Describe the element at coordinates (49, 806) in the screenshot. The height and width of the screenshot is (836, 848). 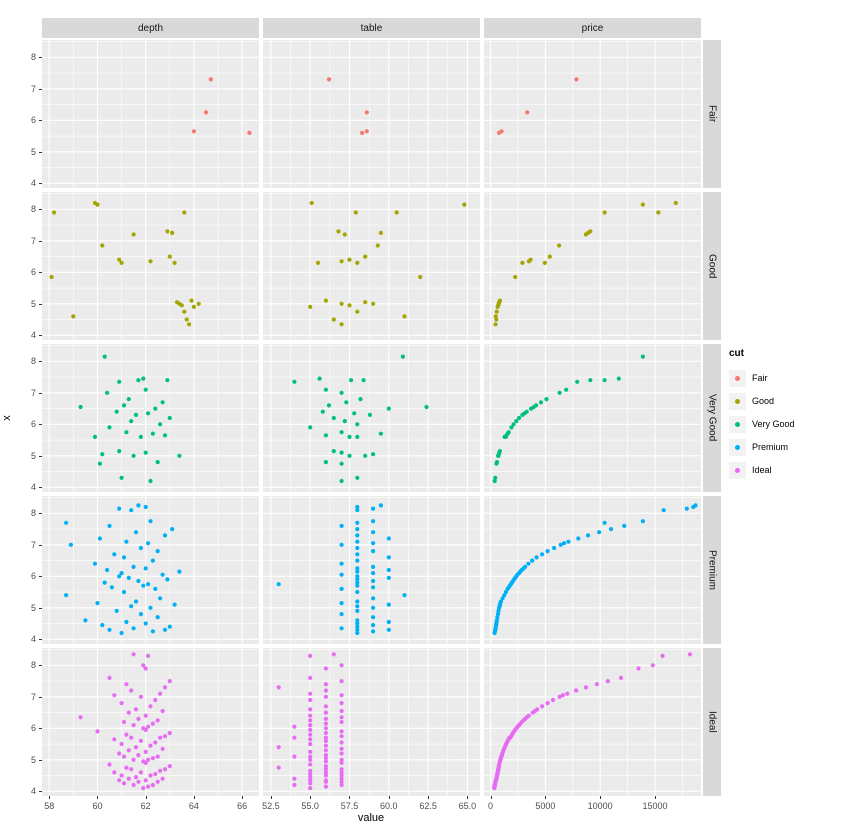
I see `x-tick-label: 58` at that location.